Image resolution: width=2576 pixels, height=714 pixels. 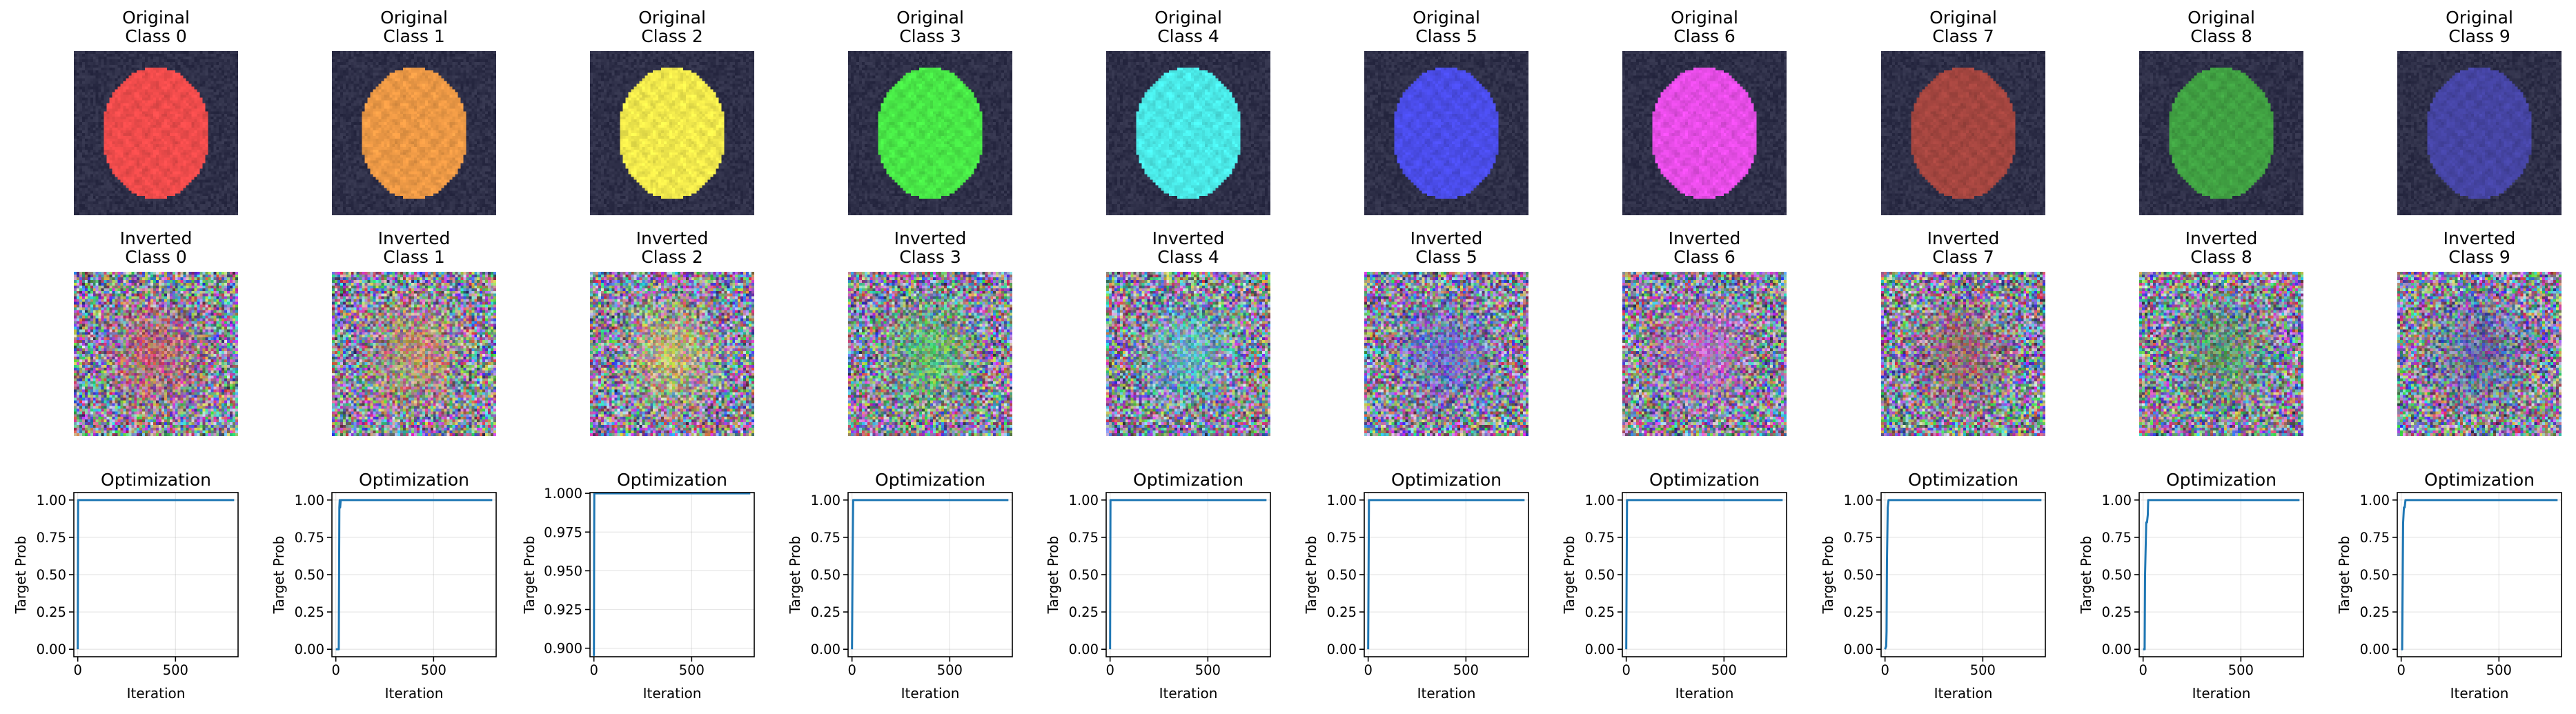 What do you see at coordinates (2221, 257) in the screenshot?
I see `inverted-class-label: Class 8` at bounding box center [2221, 257].